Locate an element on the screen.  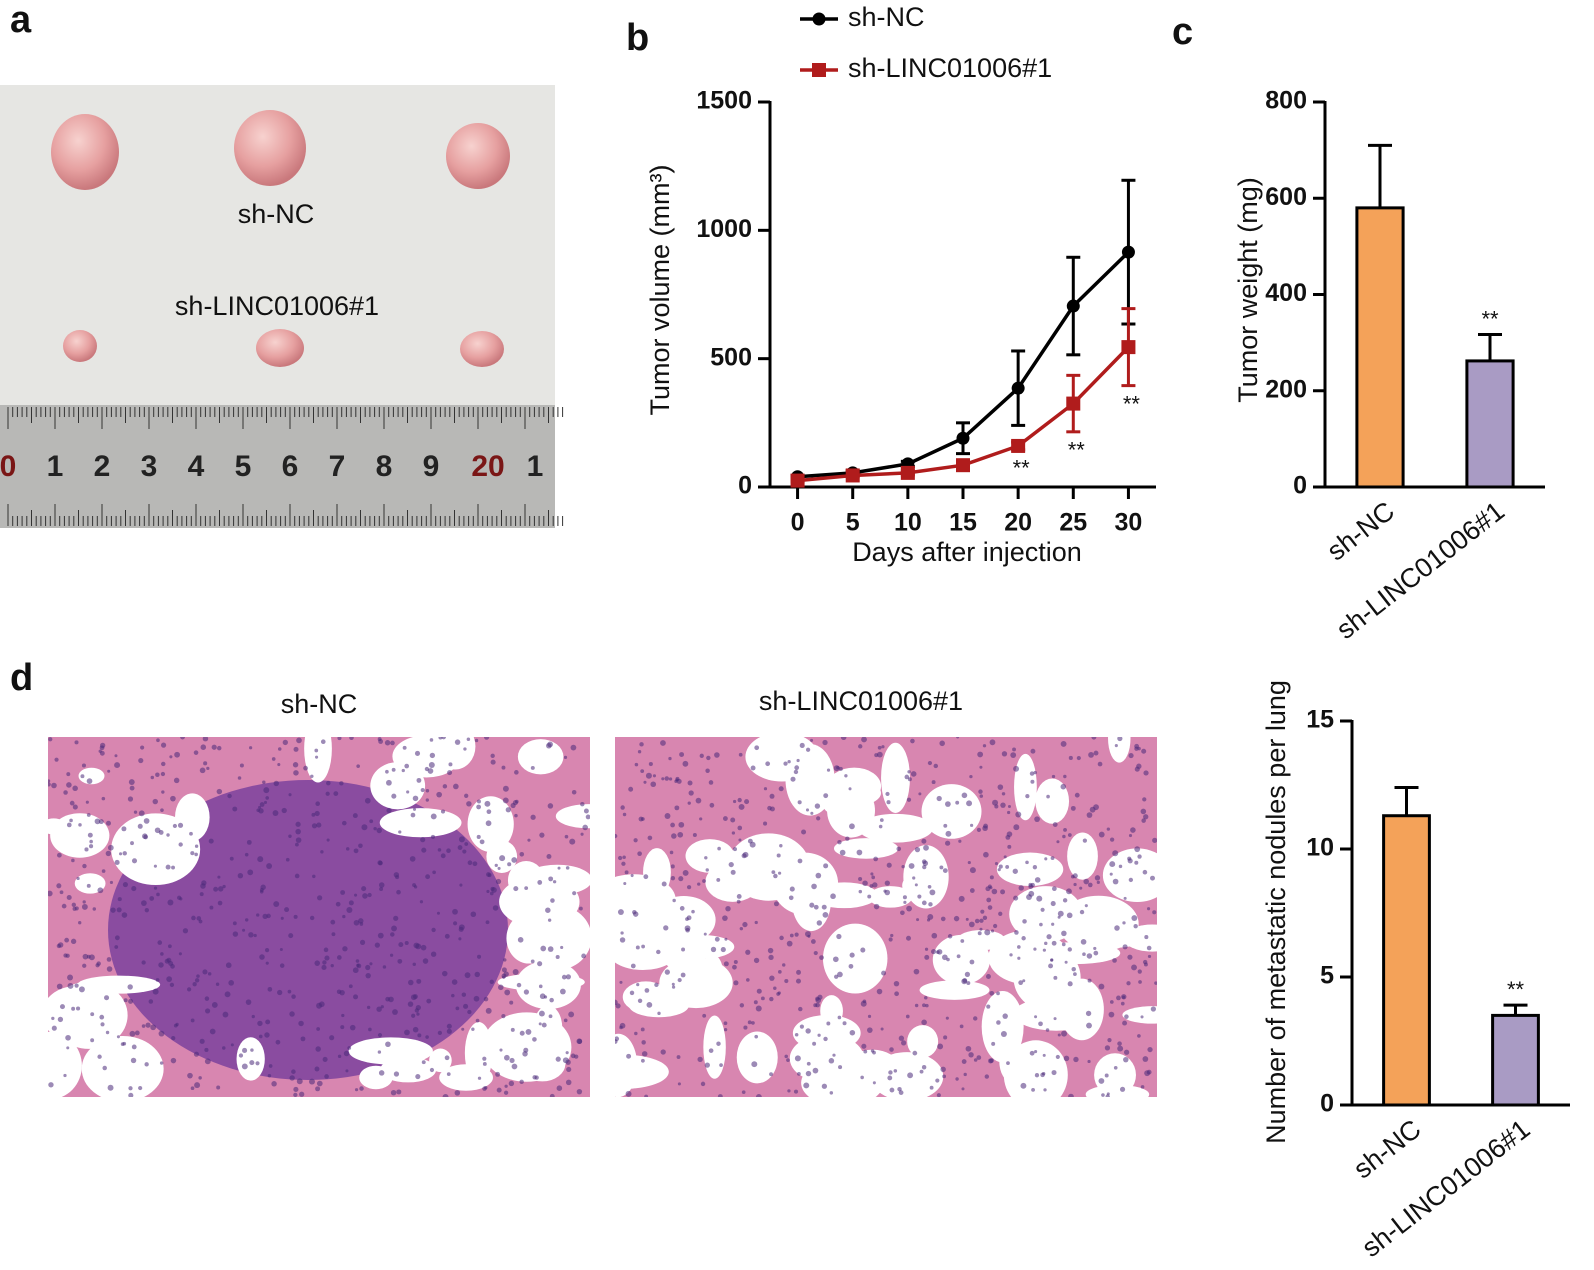
ruler is located at coordinates (277, 466).